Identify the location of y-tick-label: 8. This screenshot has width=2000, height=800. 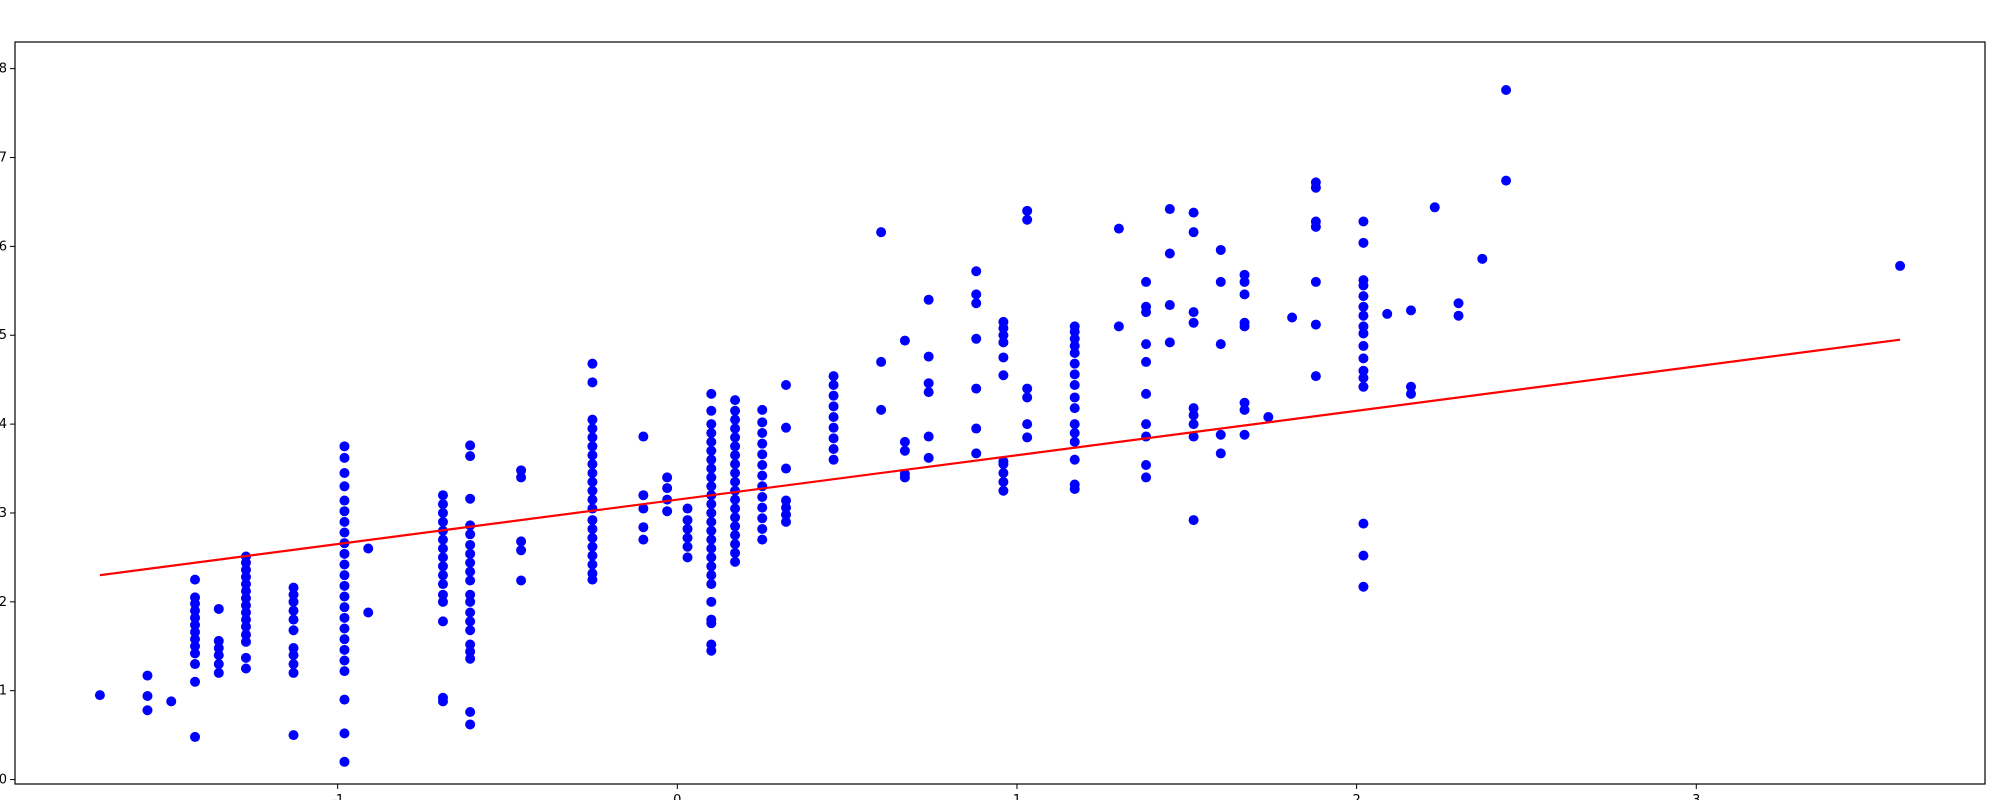
(3, 69).